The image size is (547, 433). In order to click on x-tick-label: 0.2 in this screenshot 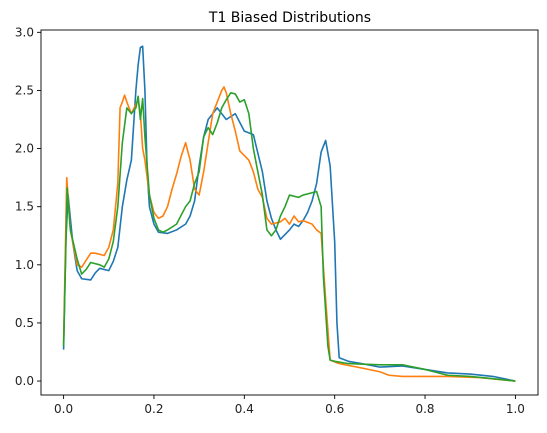, I will do `click(153, 409)`.